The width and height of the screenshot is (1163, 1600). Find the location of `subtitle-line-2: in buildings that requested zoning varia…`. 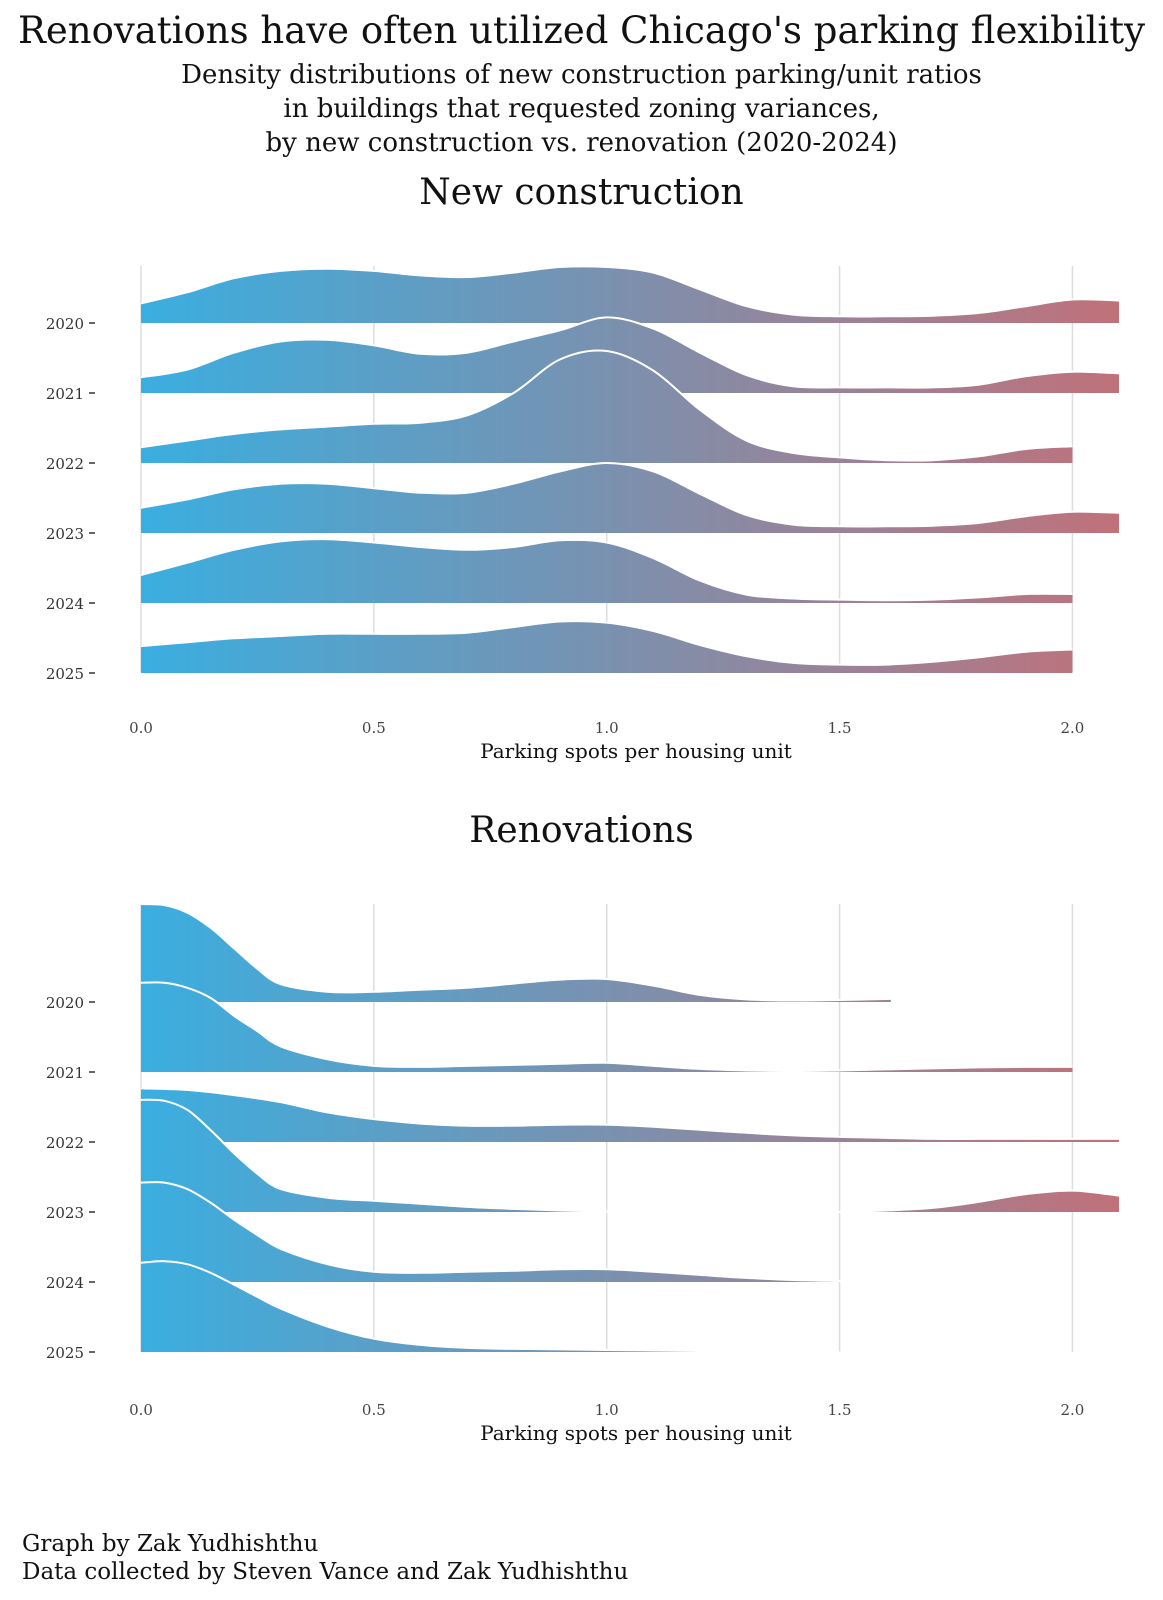

subtitle-line-2: in buildings that requested zoning varia… is located at coordinates (581, 109).